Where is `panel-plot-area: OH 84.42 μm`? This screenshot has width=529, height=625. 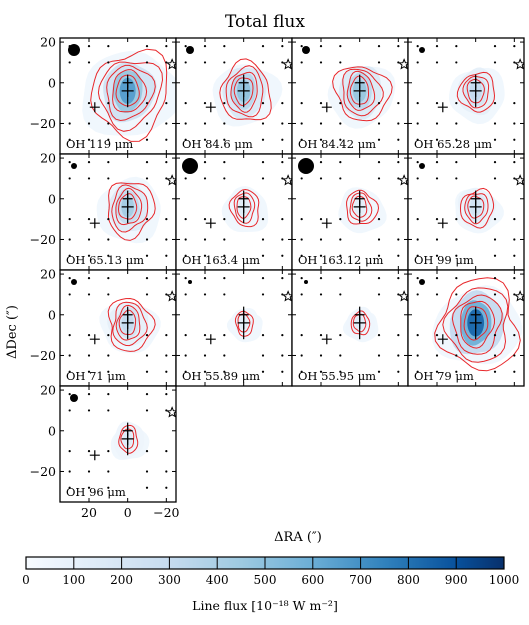
panel-plot-area: OH 84.42 μm is located at coordinates (350, 96).